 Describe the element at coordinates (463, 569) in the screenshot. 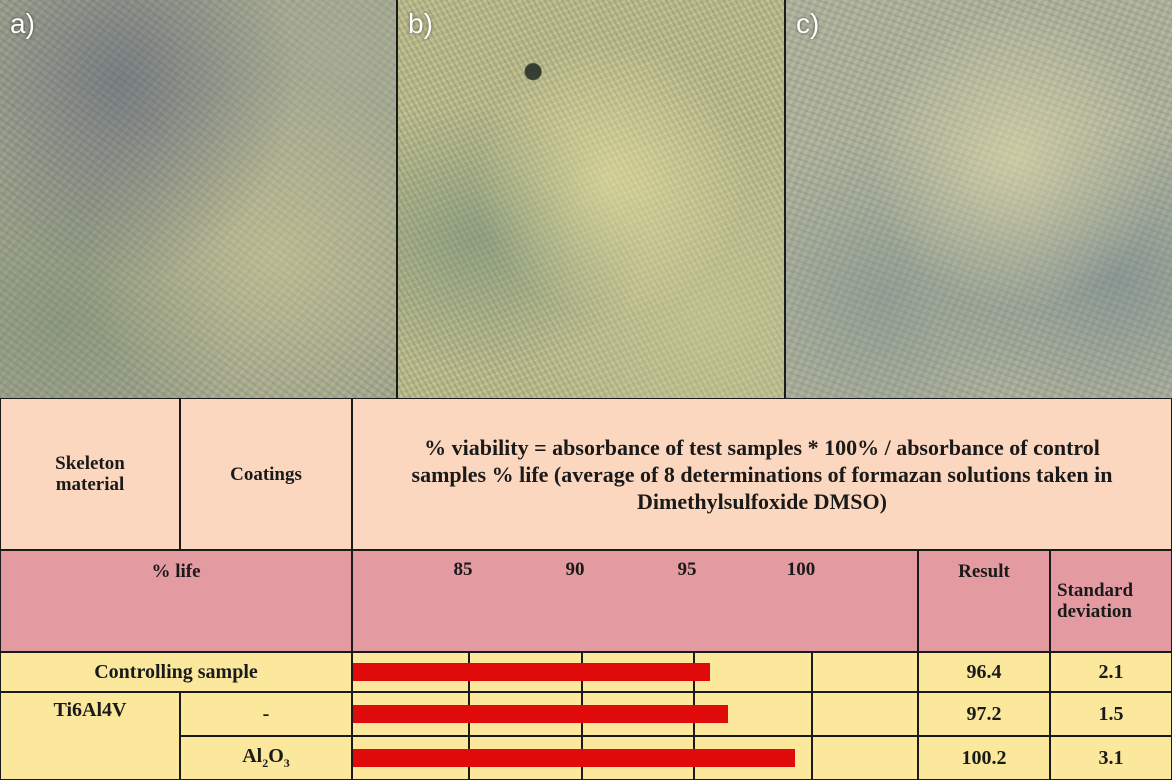

I see `tick-label-85: 85` at that location.